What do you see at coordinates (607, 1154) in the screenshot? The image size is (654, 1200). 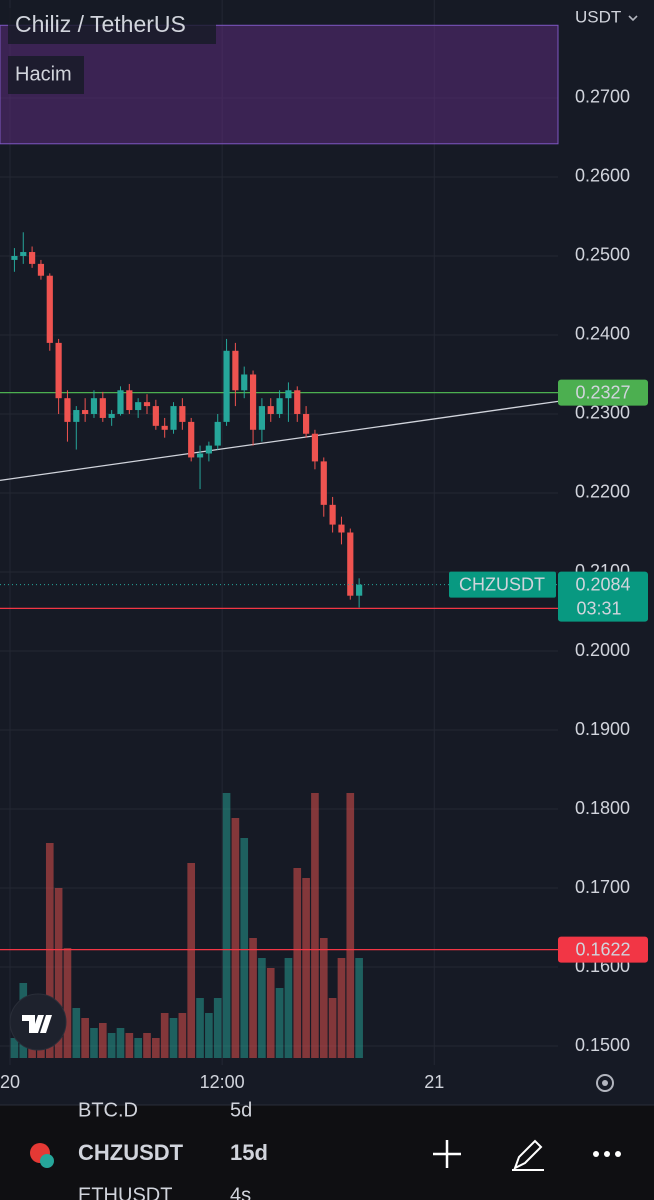 I see `more-icon` at bounding box center [607, 1154].